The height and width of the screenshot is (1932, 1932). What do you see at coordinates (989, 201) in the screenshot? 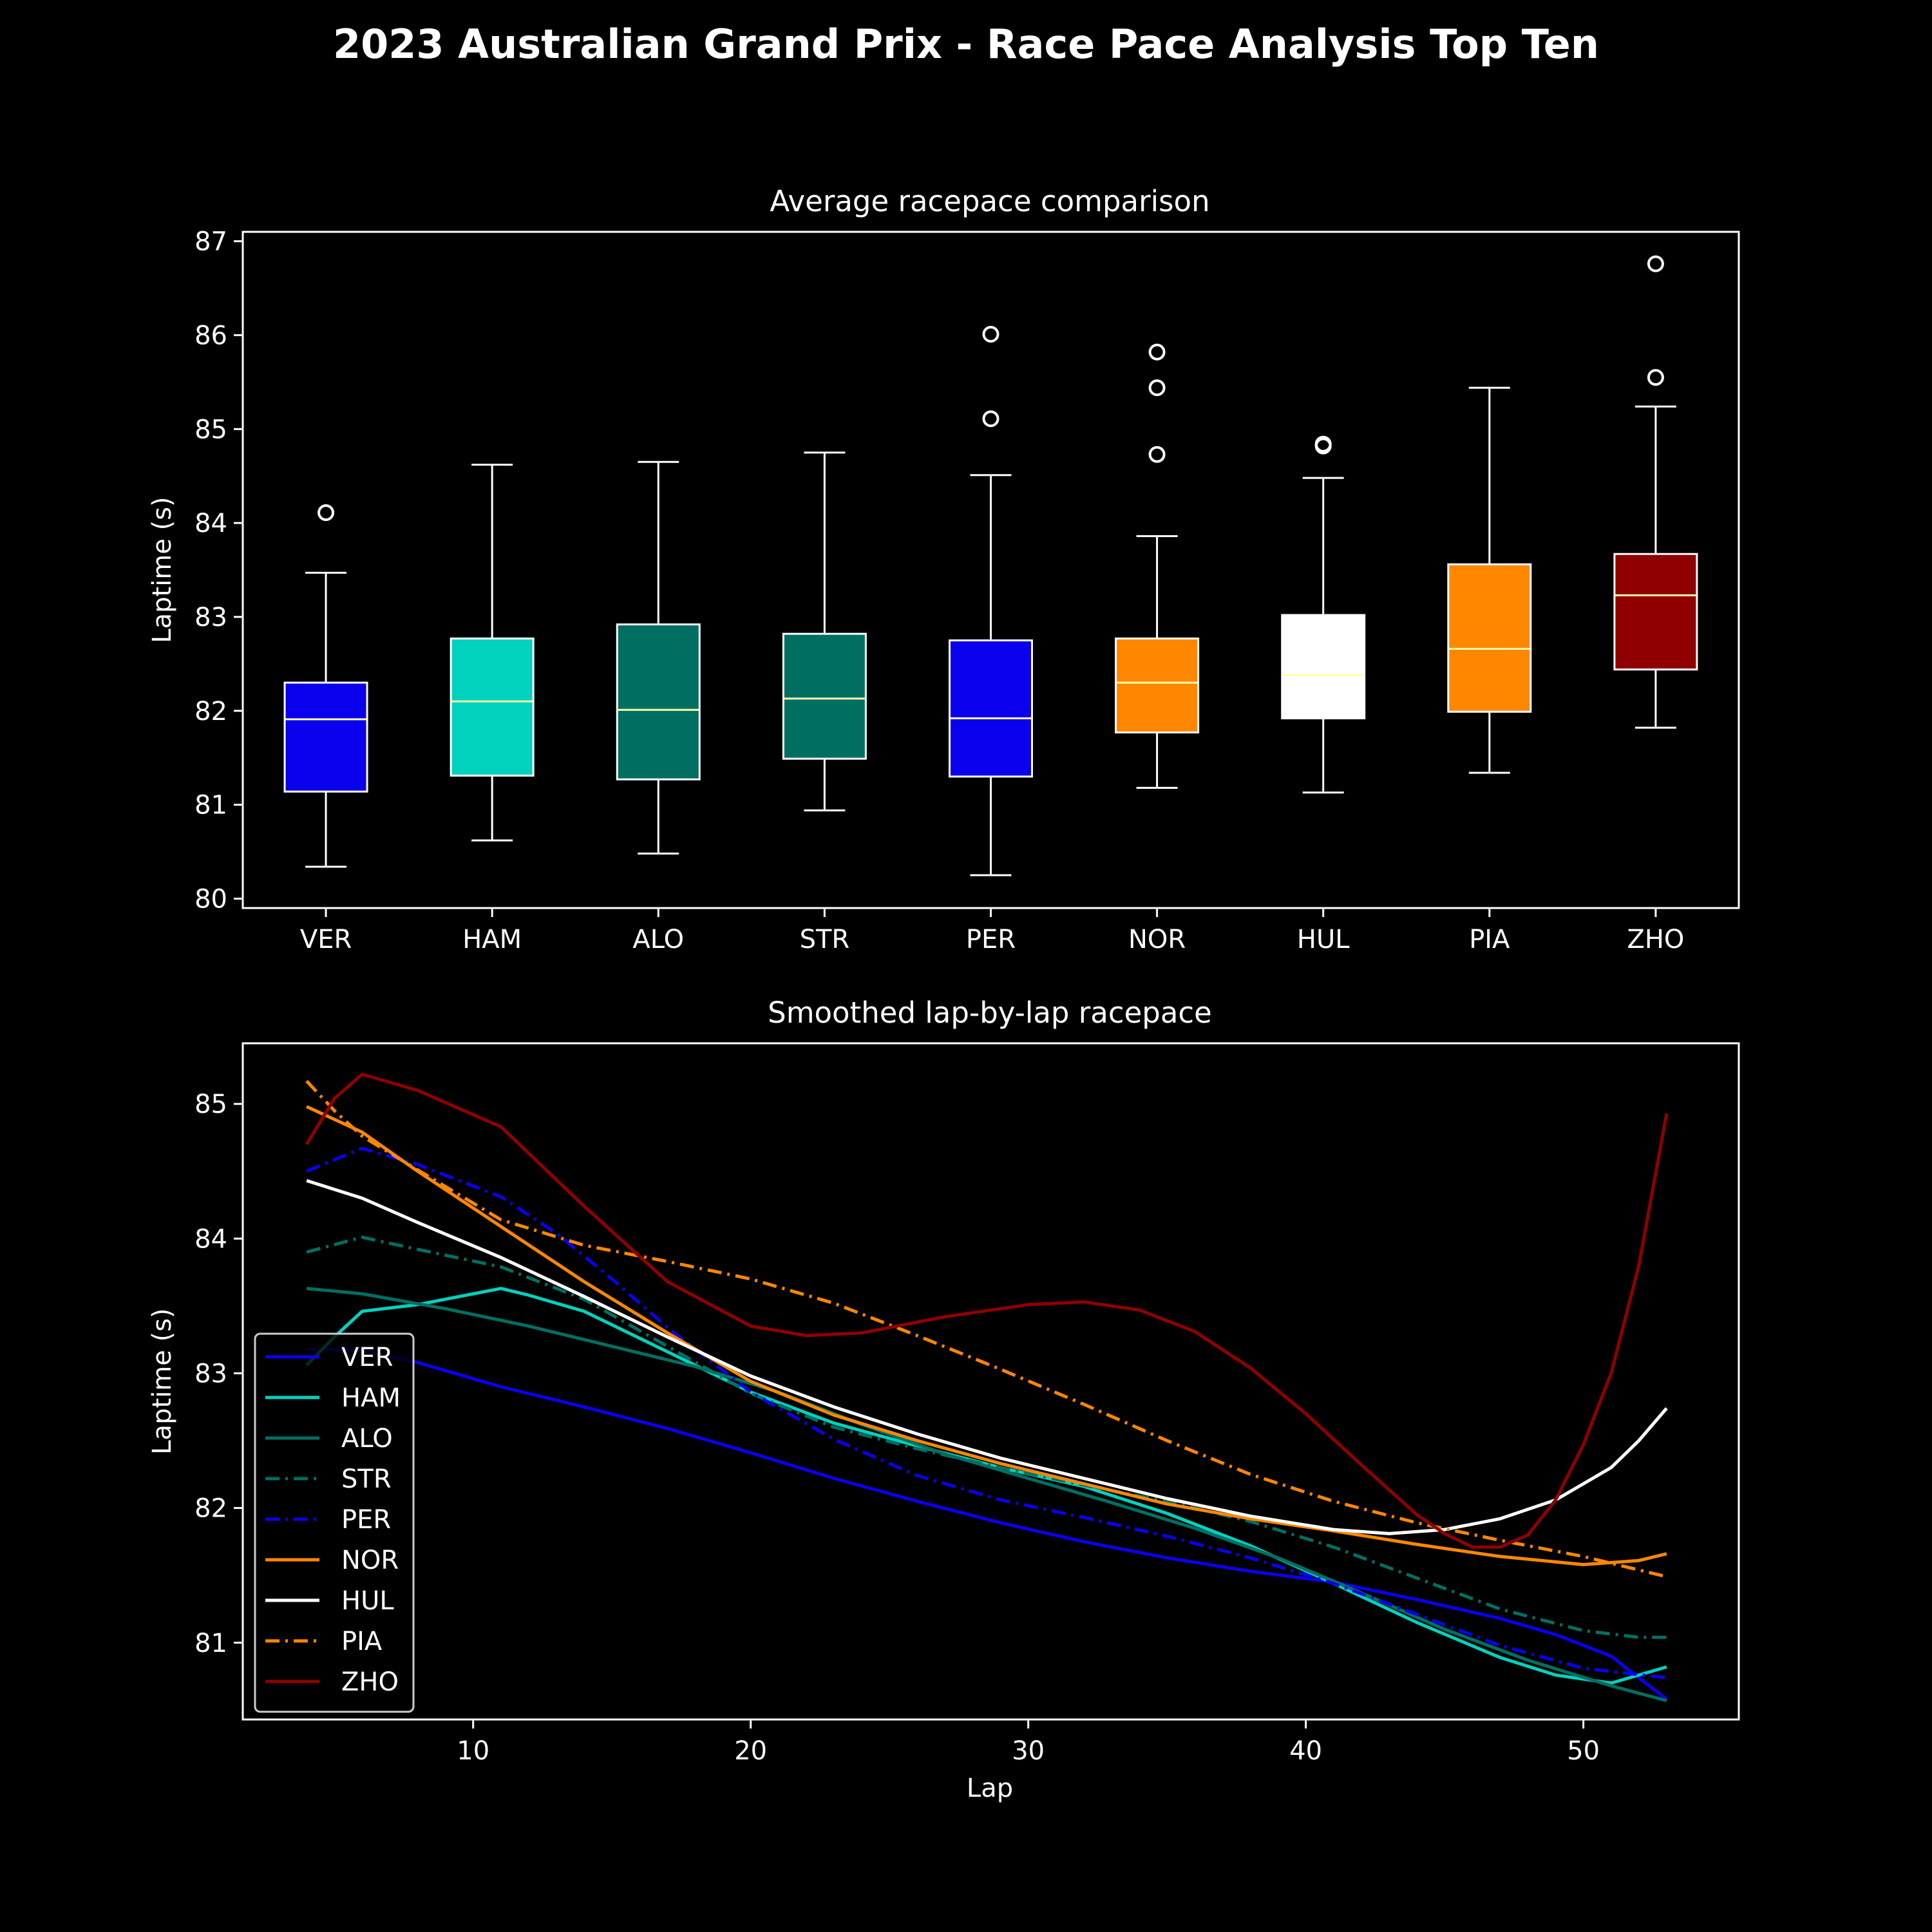
I see `boxplot-title: Average racepace comparison` at bounding box center [989, 201].